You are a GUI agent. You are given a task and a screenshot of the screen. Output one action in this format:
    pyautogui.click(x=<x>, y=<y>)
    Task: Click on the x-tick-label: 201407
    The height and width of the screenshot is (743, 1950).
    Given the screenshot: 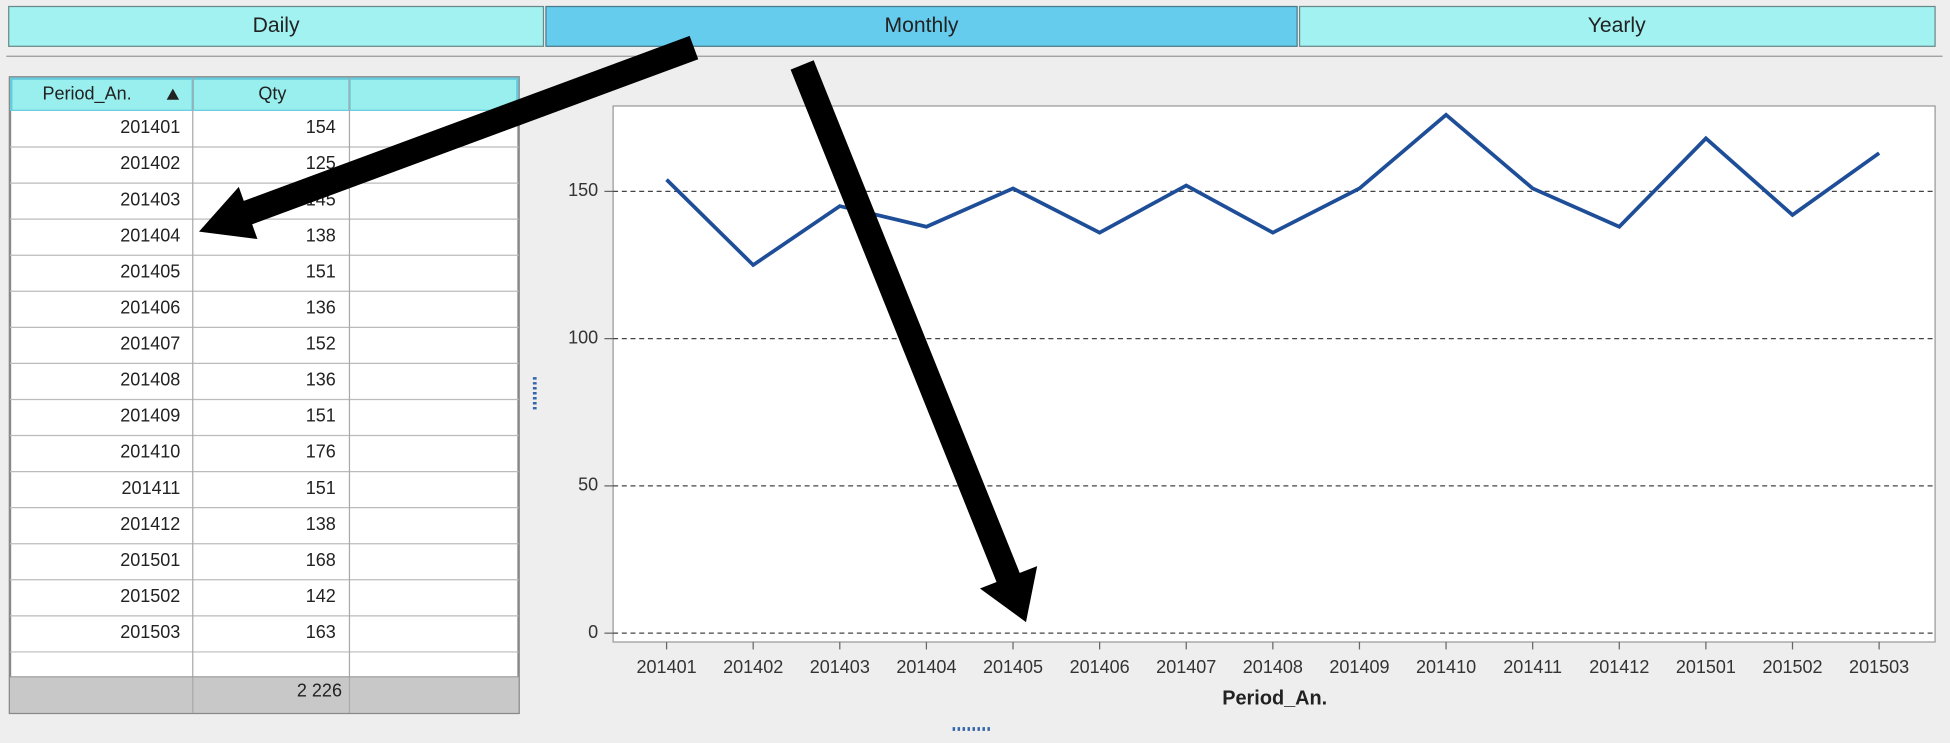 What is the action you would take?
    pyautogui.click(x=1186, y=667)
    